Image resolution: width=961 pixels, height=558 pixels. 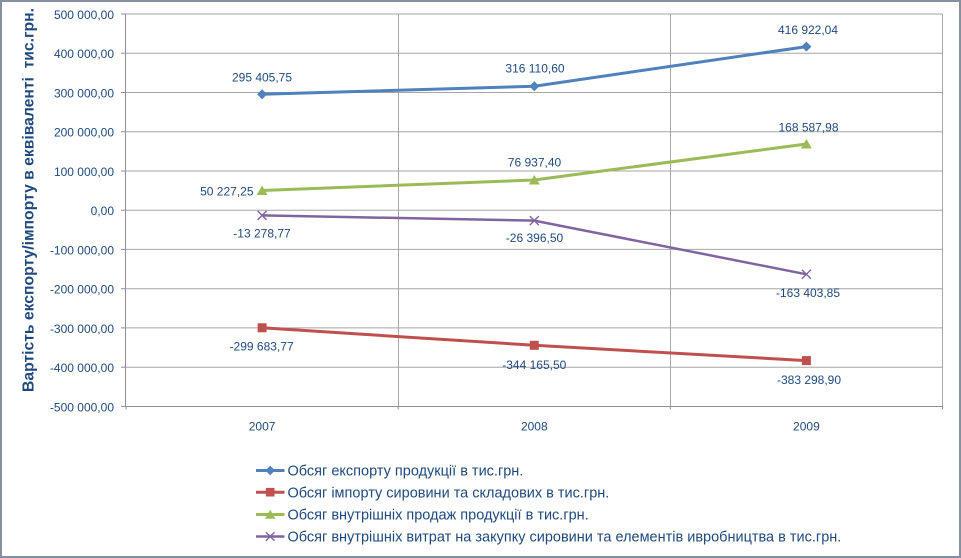 I want to click on svg-text: 295 405,75, so click(x=262, y=78).